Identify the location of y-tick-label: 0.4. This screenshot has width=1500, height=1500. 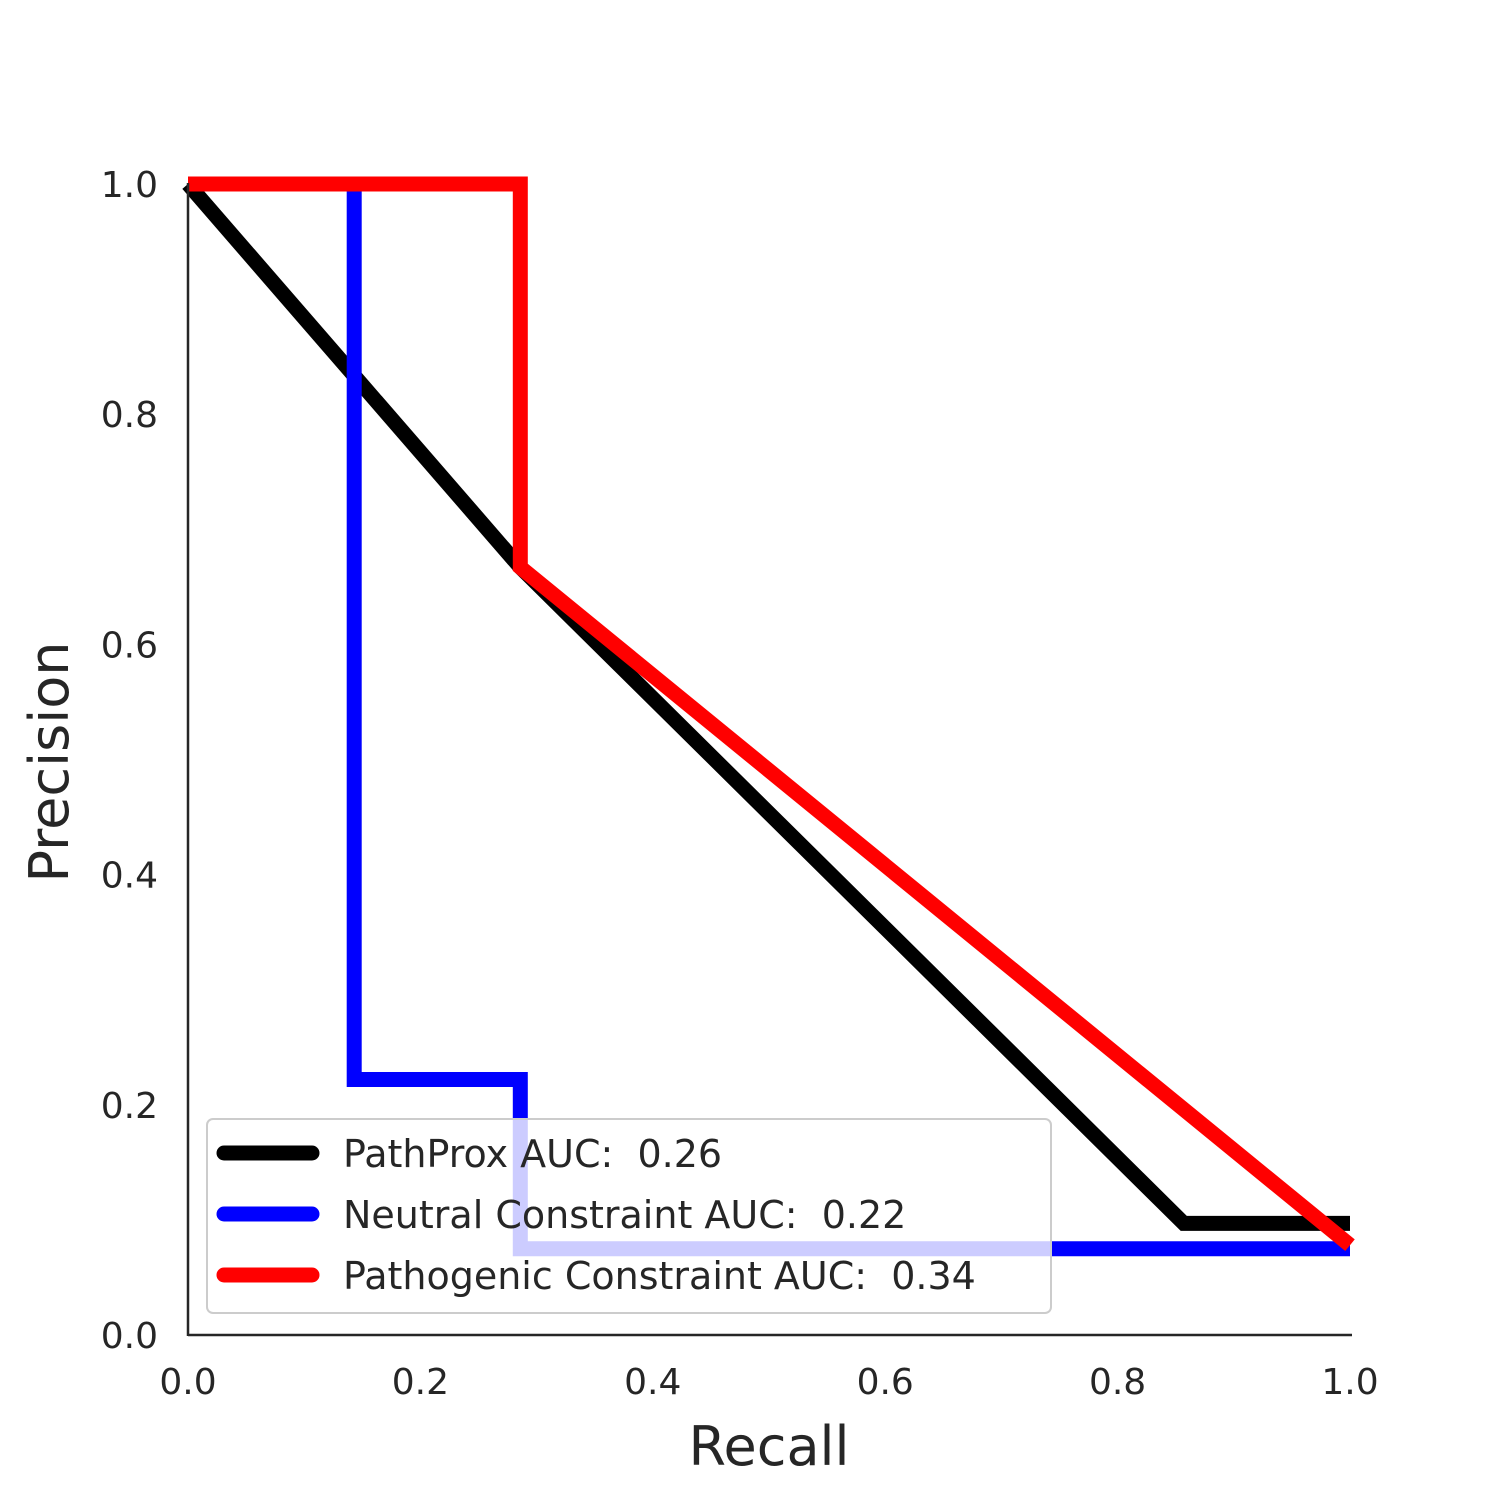
(129, 876).